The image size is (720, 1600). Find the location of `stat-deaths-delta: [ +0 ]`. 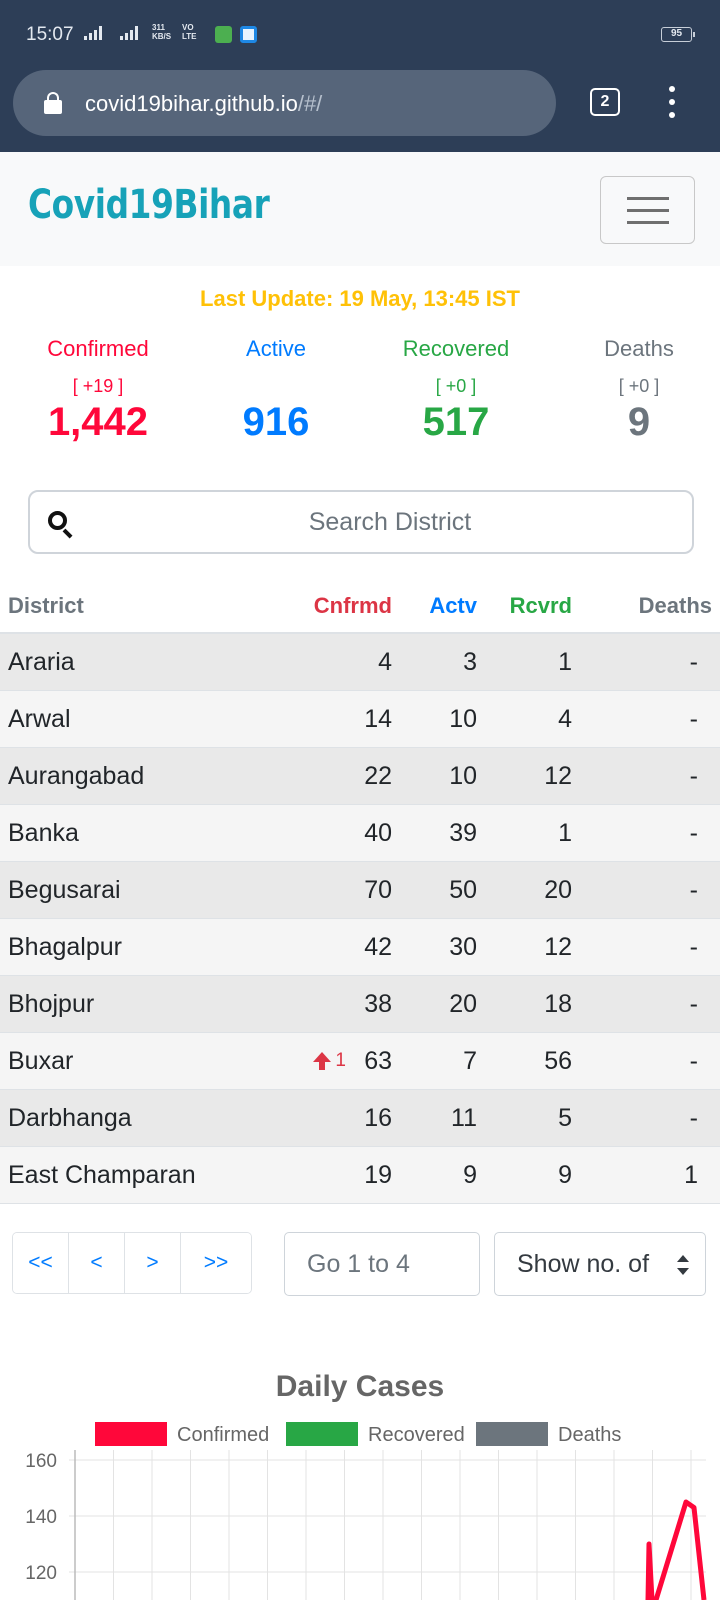

stat-deaths-delta: [ +0 ] is located at coordinates (639, 386).